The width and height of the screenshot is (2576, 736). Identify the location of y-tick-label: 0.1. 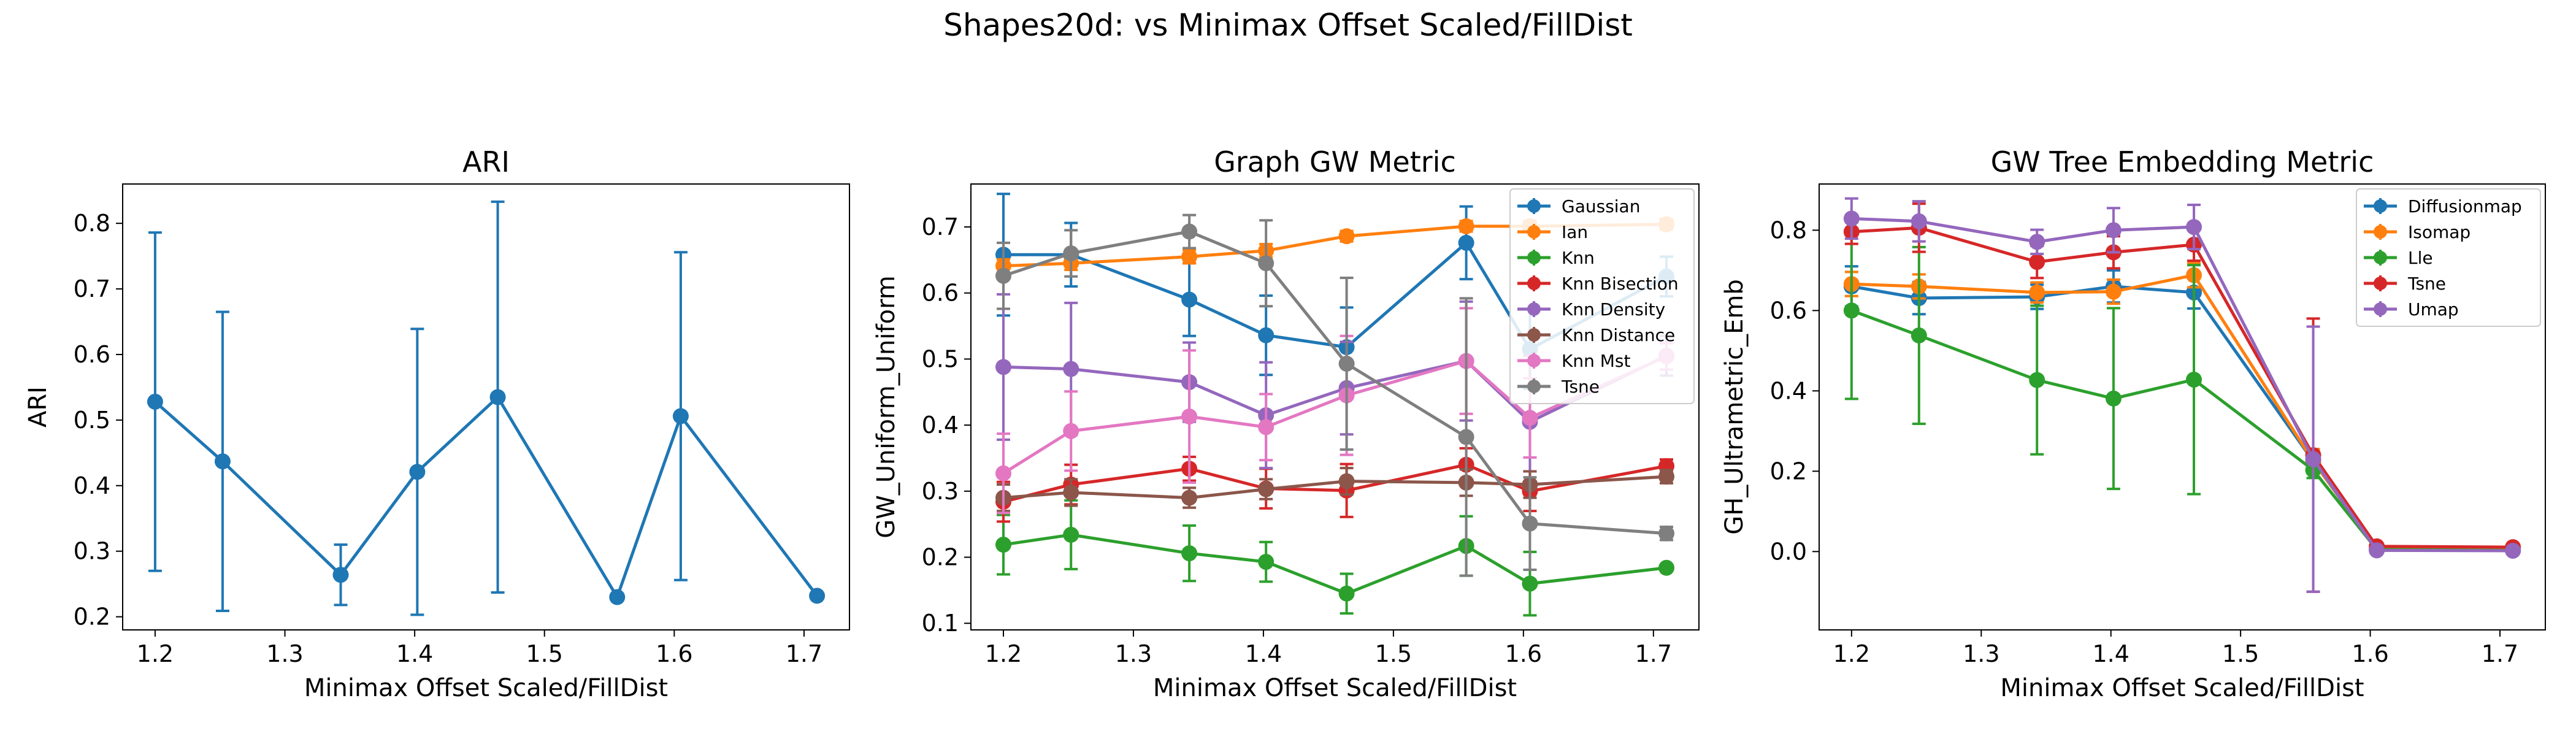
(940, 623).